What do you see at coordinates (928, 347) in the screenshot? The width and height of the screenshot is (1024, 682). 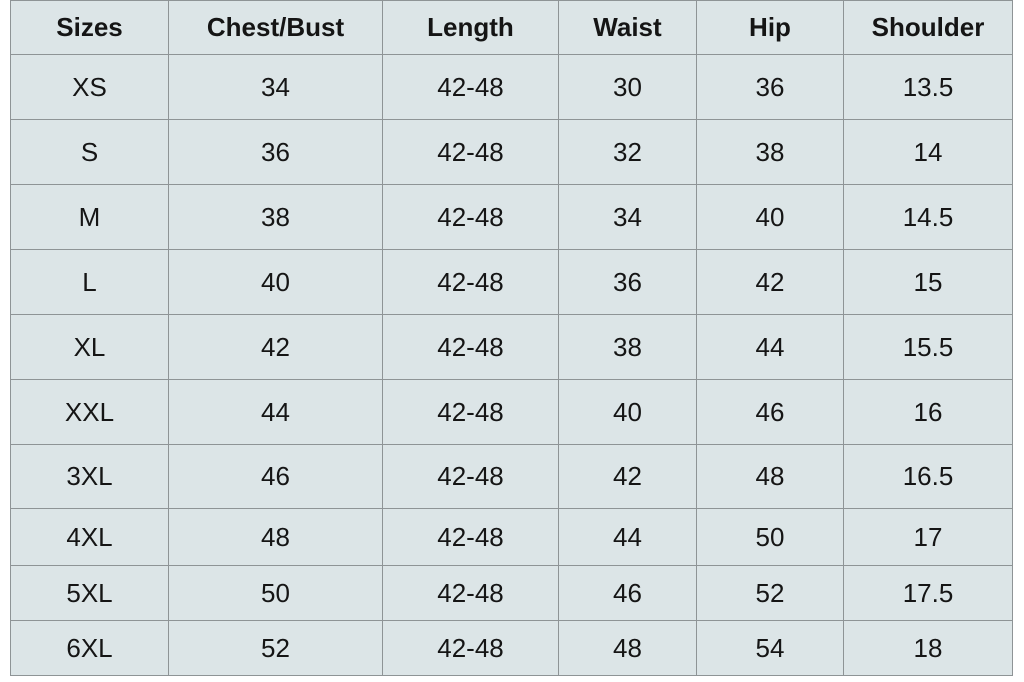 I see `value-cell: 15.5` at bounding box center [928, 347].